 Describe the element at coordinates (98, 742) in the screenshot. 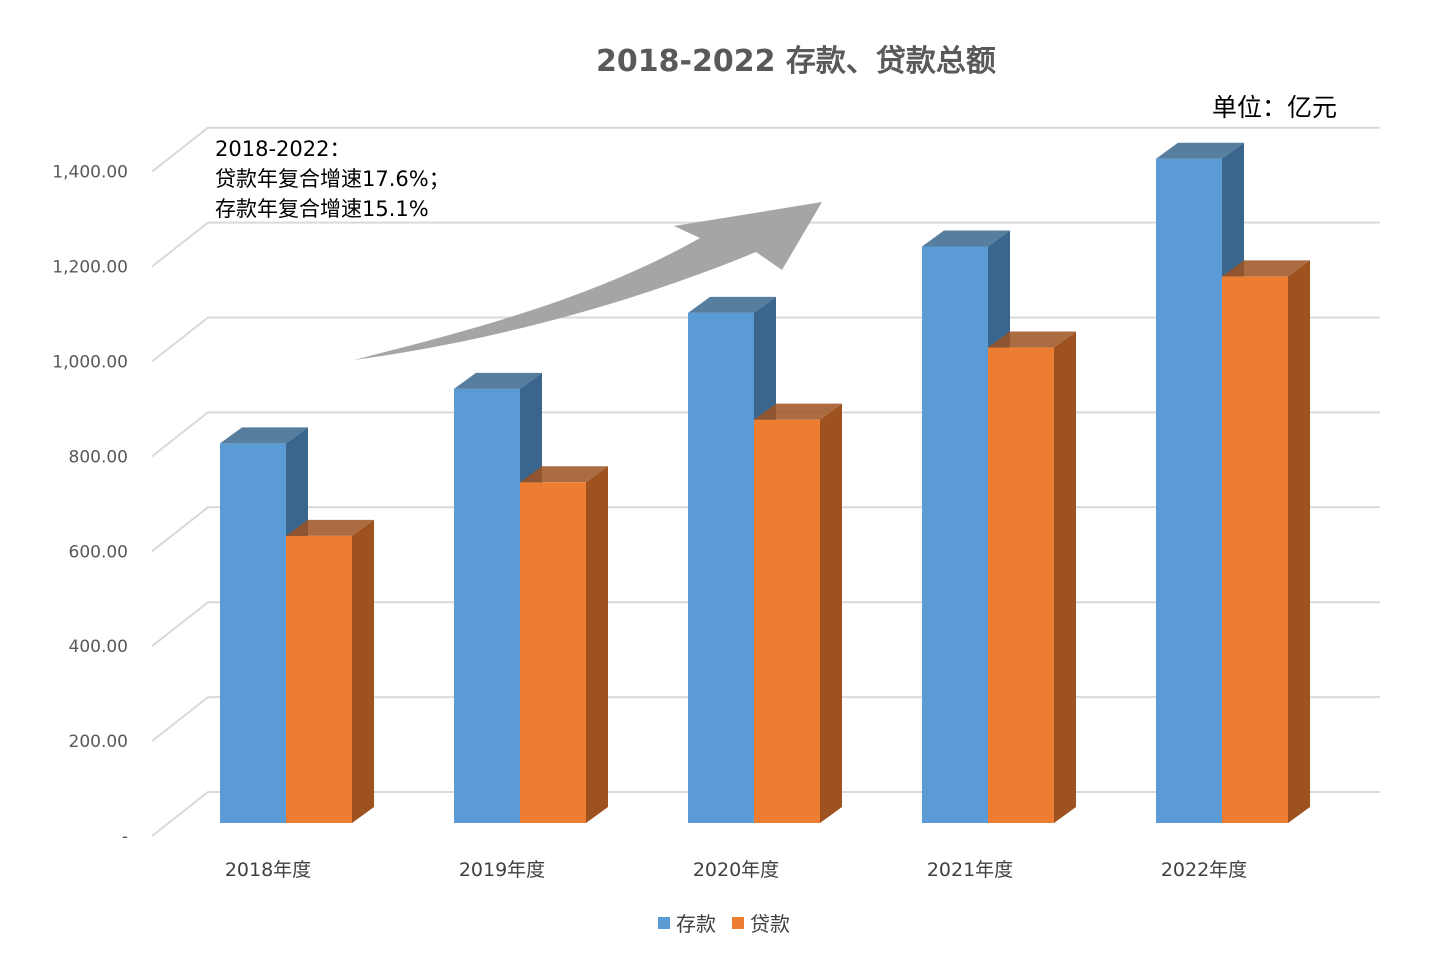

I see `y-tick-label: 200.00` at that location.